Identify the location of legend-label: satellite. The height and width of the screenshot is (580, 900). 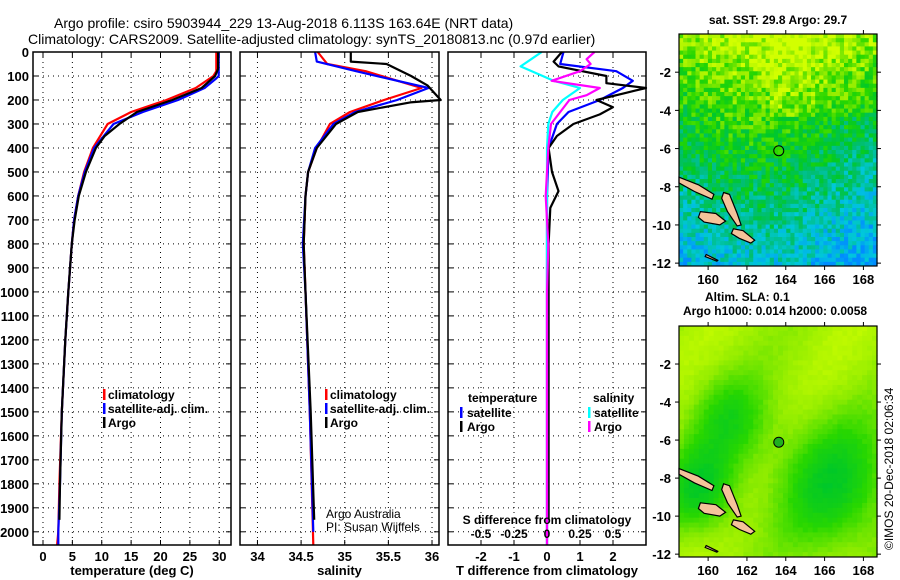
(489, 413).